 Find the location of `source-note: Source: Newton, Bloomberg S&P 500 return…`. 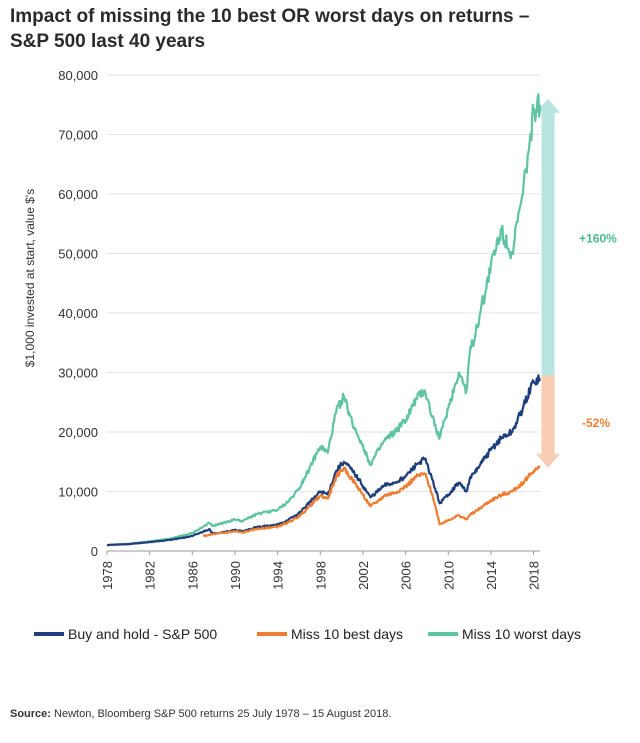

source-note: Source: Newton, Bloomberg S&P 500 return… is located at coordinates (200, 714).